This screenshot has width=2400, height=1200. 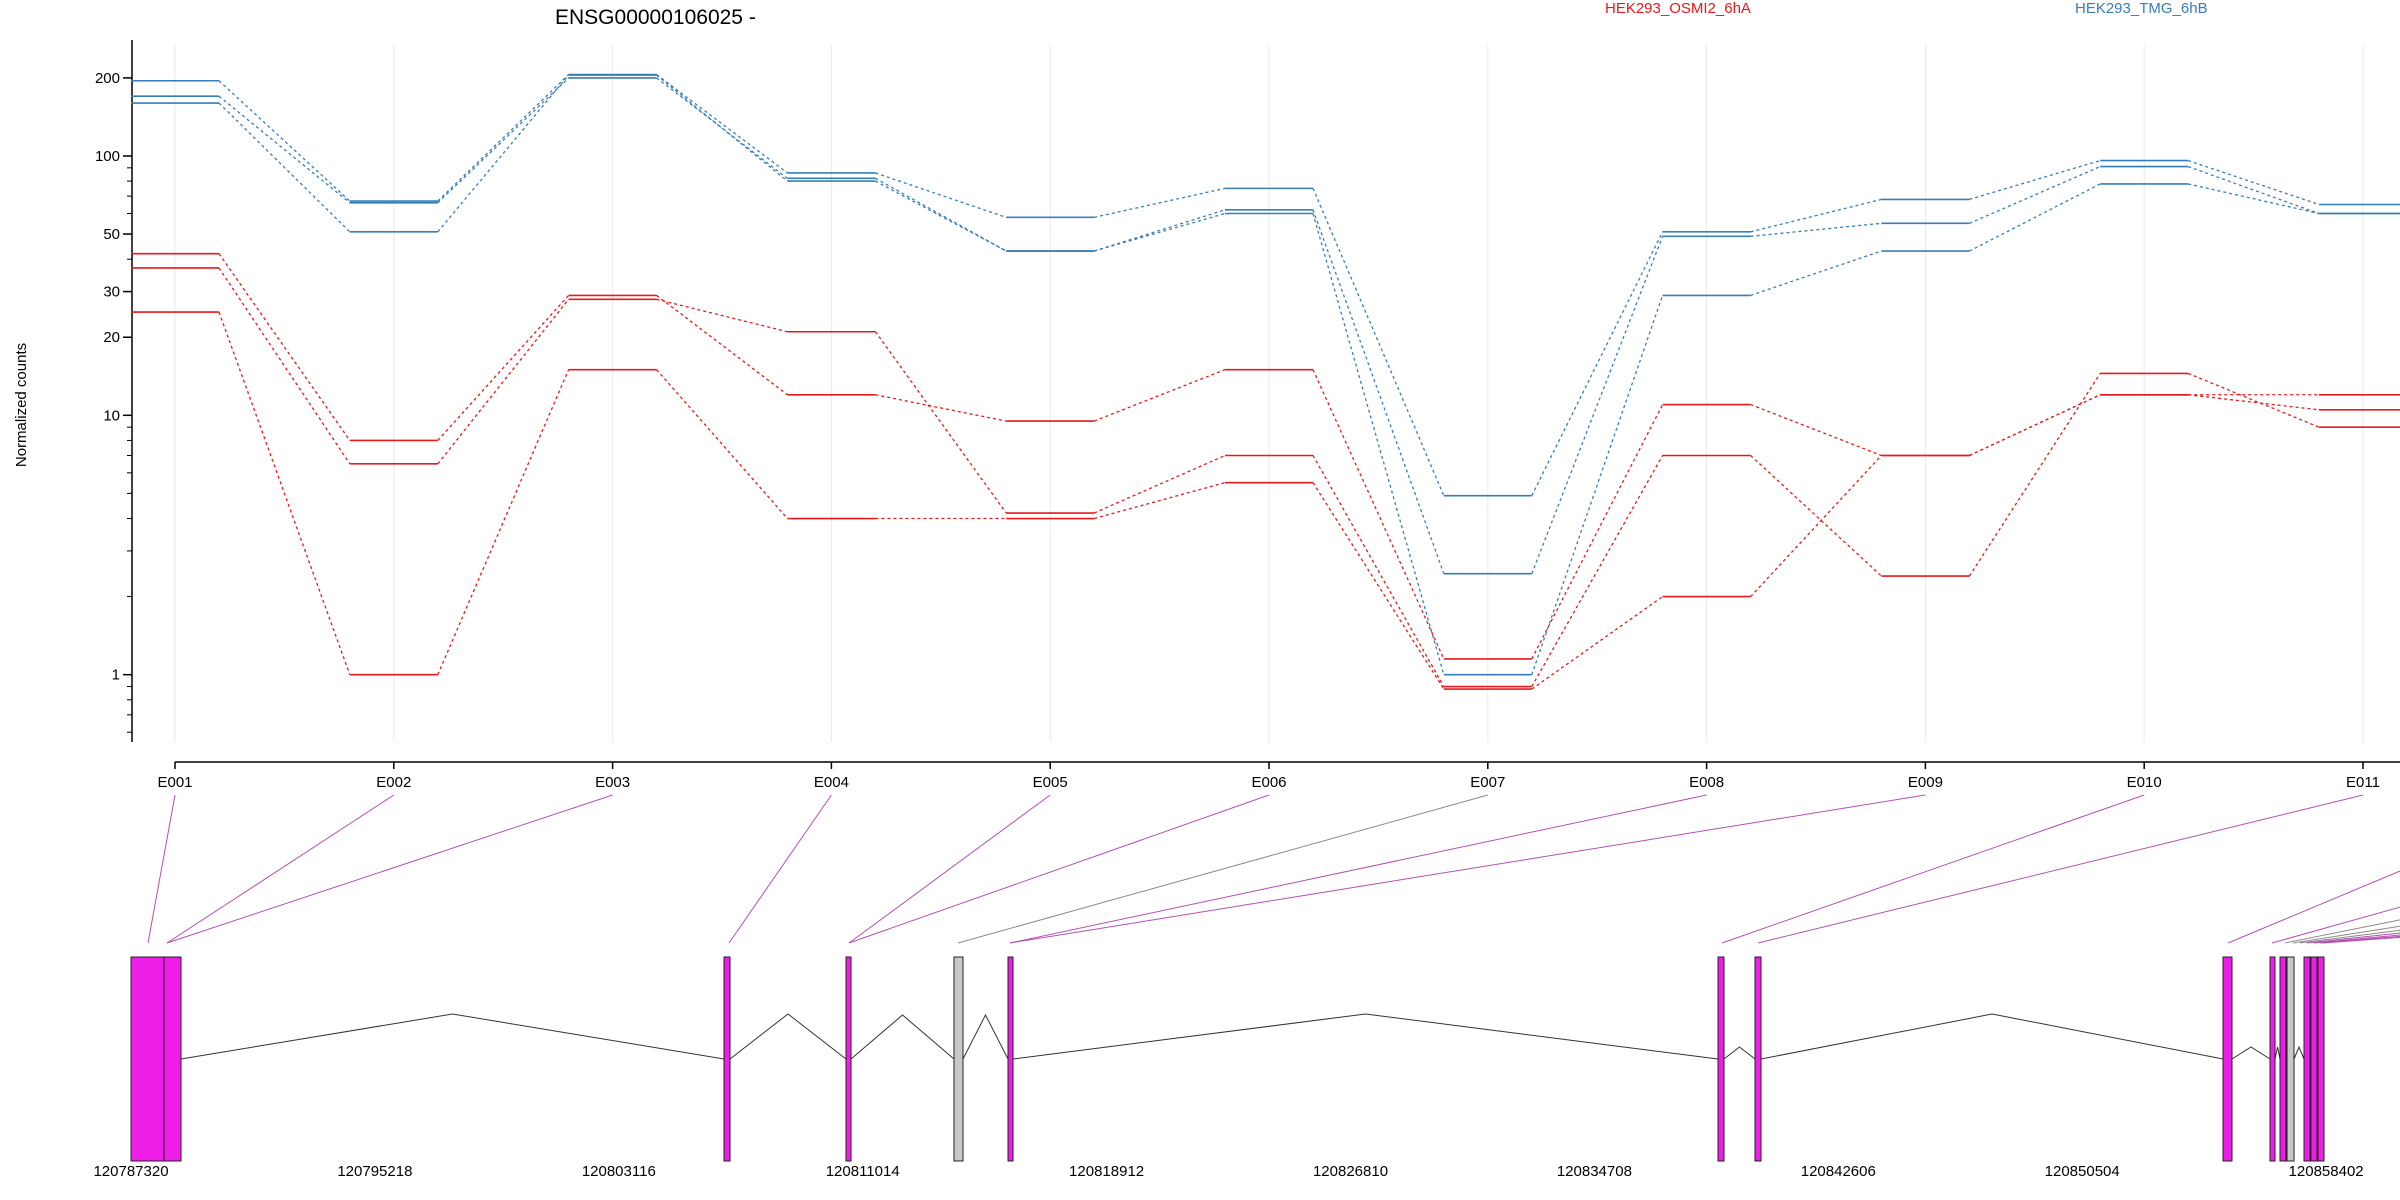 What do you see at coordinates (130, 1171) in the screenshot?
I see `coordinate-label-120787320: 120787320` at bounding box center [130, 1171].